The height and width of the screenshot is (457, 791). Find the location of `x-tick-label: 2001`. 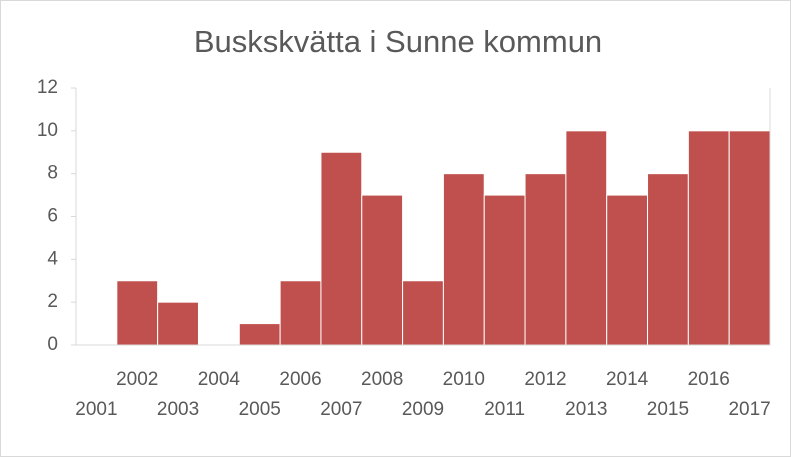

x-tick-label: 2001 is located at coordinates (96, 409).